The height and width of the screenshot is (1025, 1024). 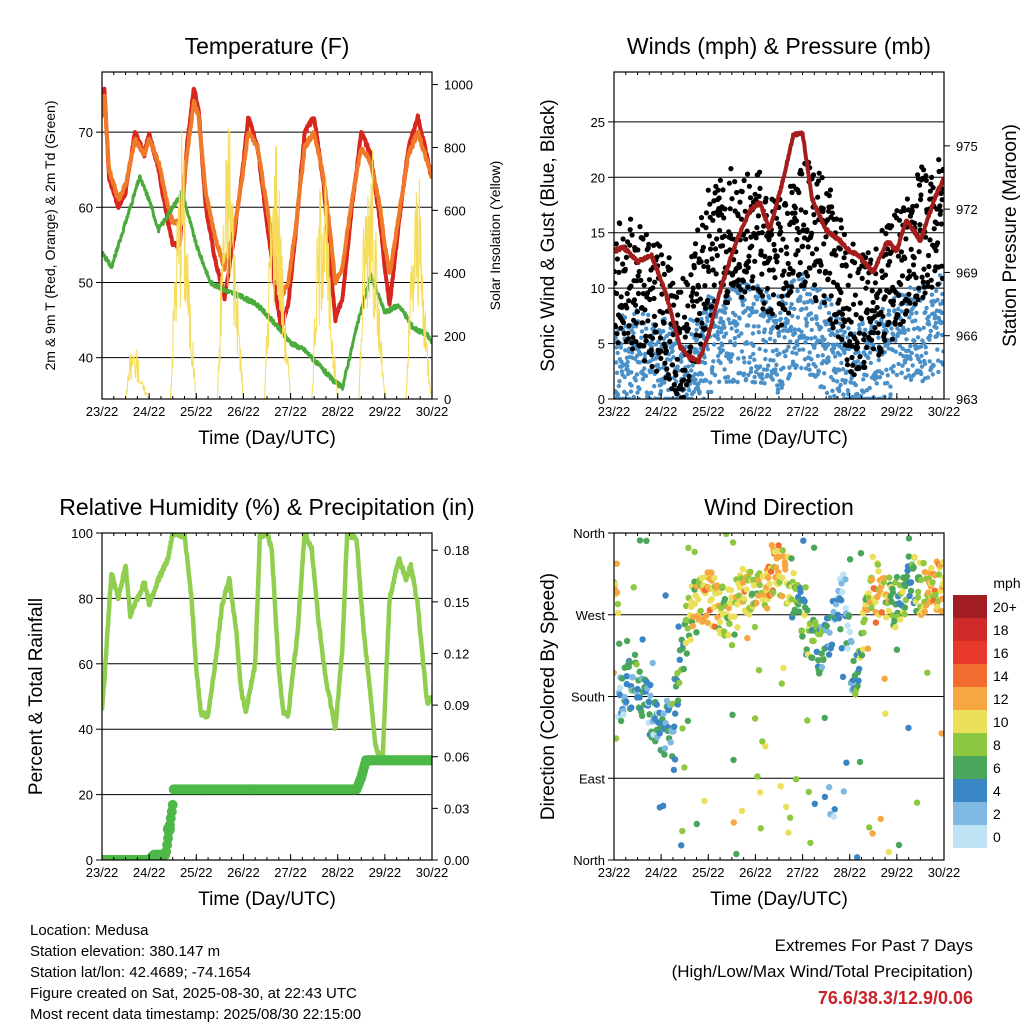 I want to click on y2-axis-title: Station Pressure (Maroon), so click(x=1010, y=235).